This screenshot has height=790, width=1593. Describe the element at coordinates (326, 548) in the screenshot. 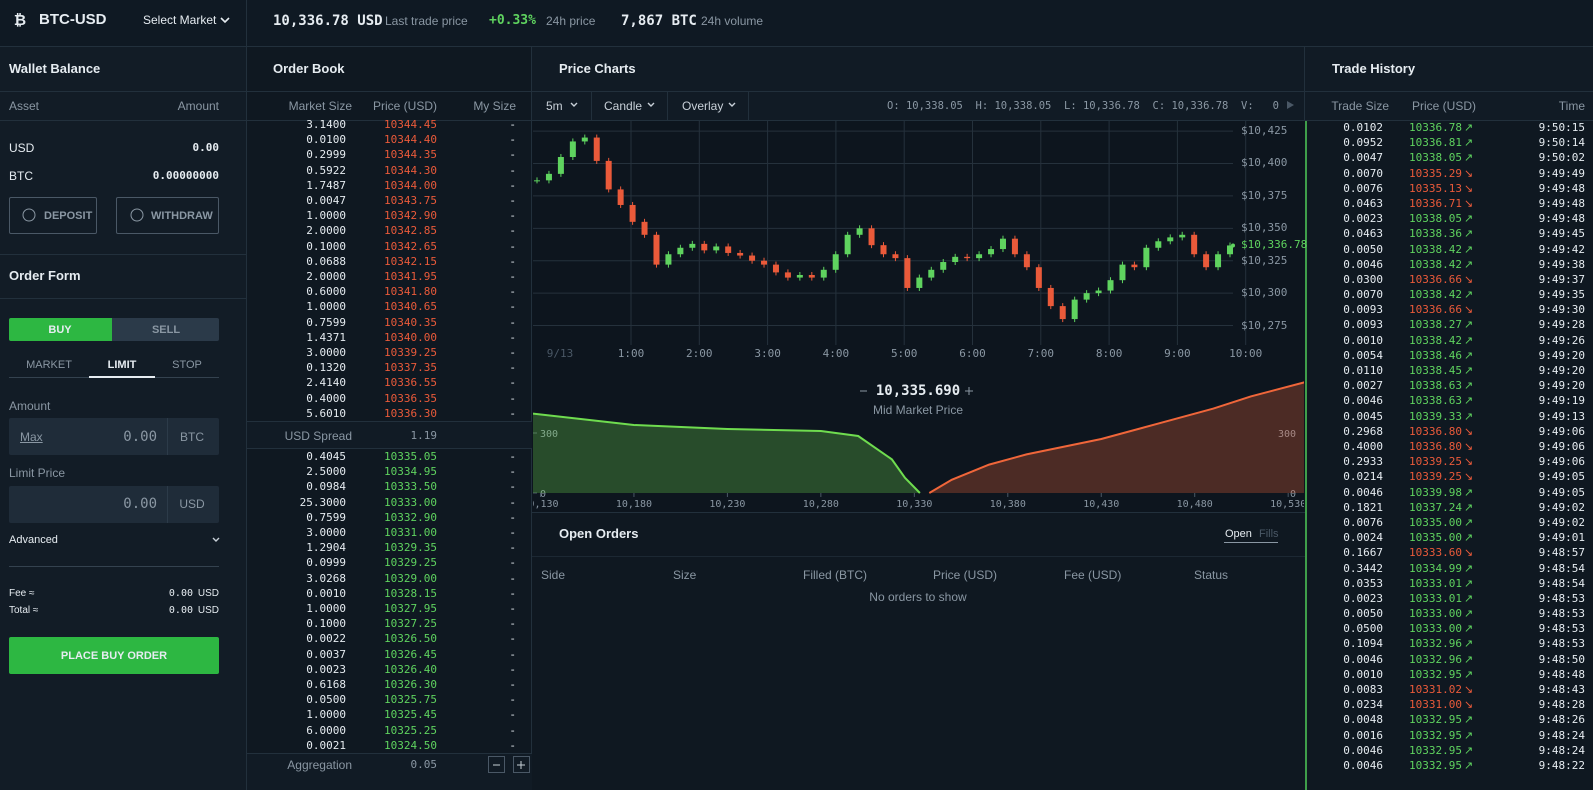

I see `size: 1.2904` at that location.